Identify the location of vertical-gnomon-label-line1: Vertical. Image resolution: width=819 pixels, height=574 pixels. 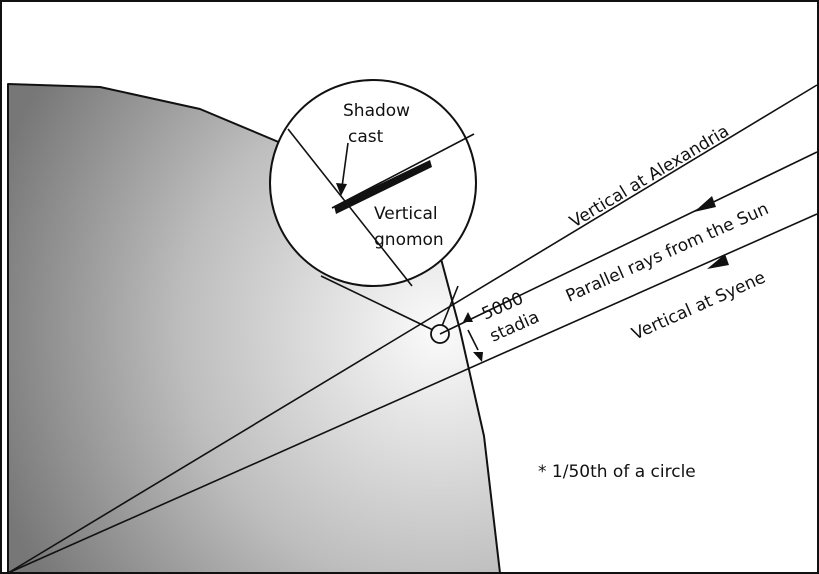
(406, 214).